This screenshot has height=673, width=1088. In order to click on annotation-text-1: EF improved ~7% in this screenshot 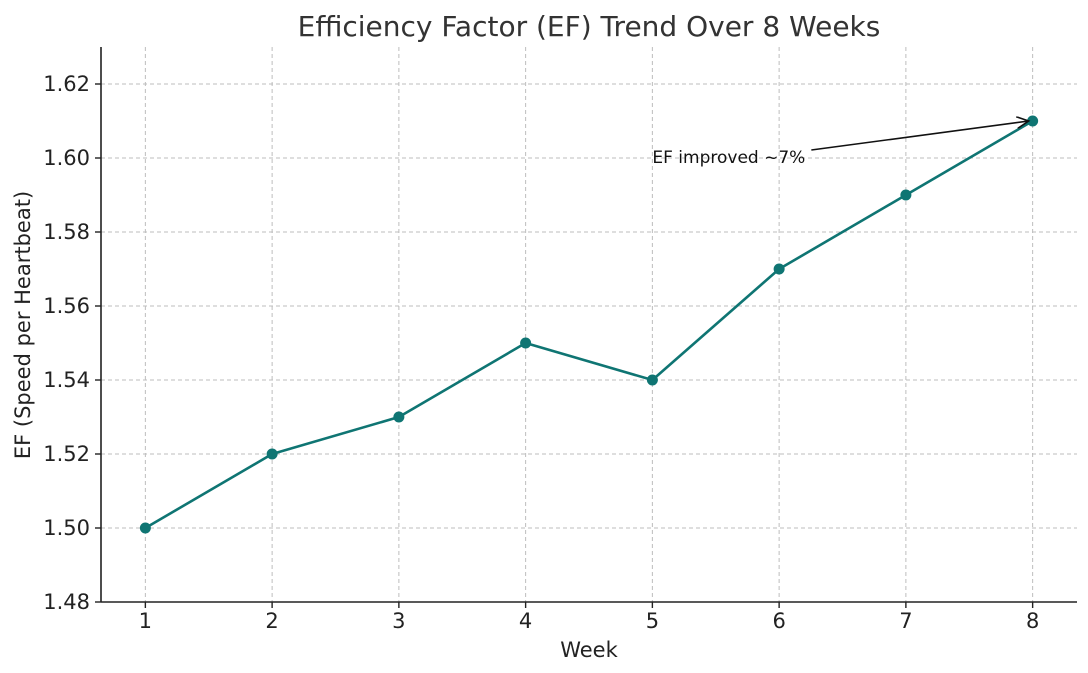, I will do `click(728, 158)`.